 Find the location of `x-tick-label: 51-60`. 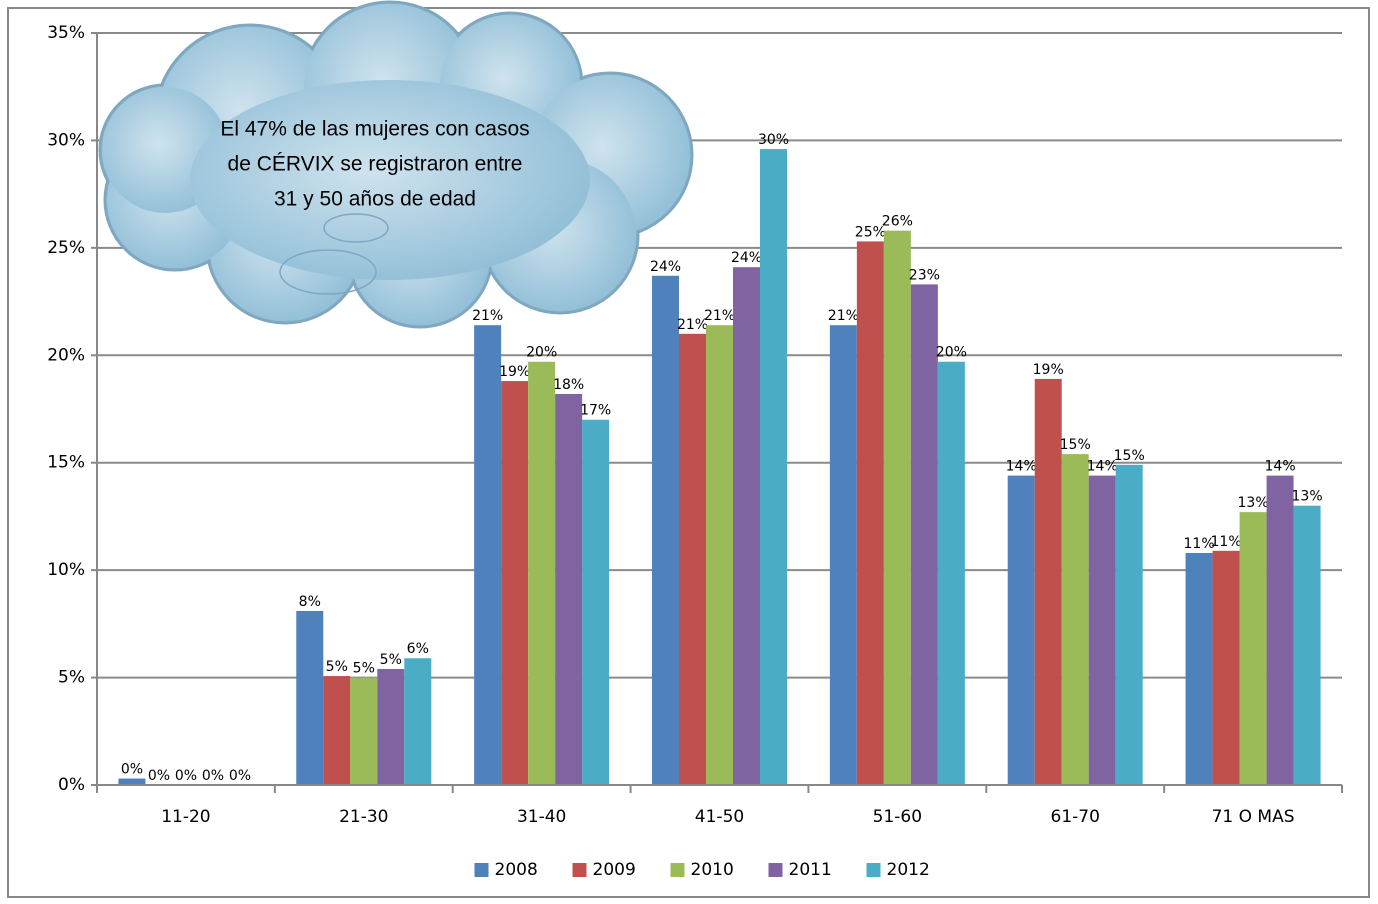

x-tick-label: 51-60 is located at coordinates (897, 817).